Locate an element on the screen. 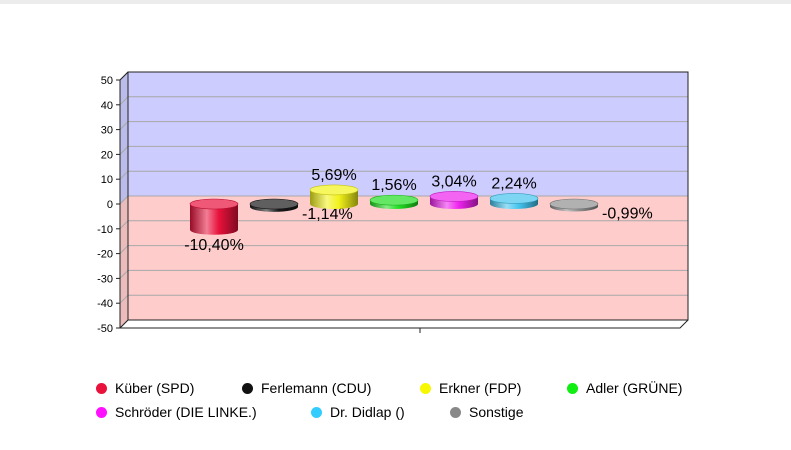 Image resolution: width=791 pixels, height=450 pixels. bar-value-label: -1,14% is located at coordinates (327, 214).